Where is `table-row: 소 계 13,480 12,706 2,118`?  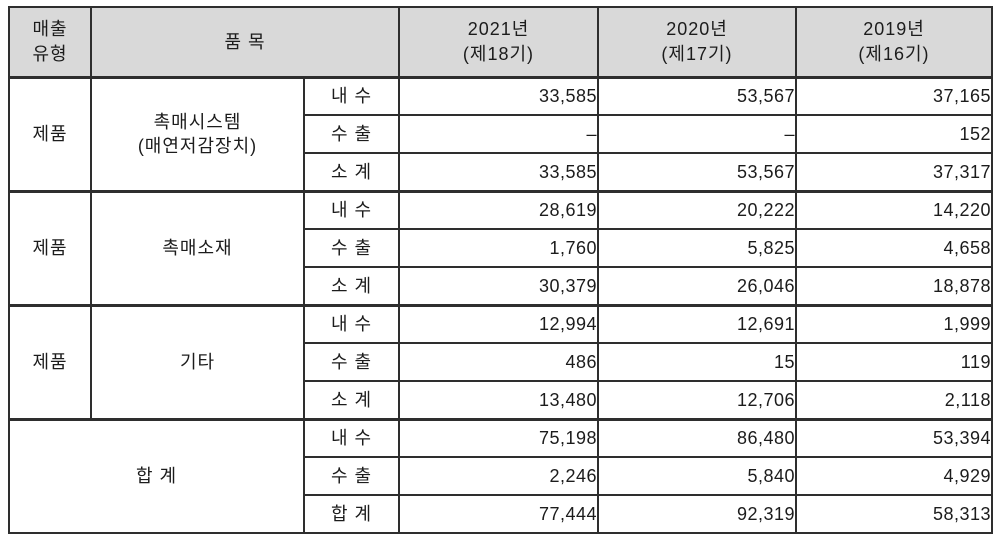 table-row: 소 계 13,480 12,706 2,118 is located at coordinates (501, 400).